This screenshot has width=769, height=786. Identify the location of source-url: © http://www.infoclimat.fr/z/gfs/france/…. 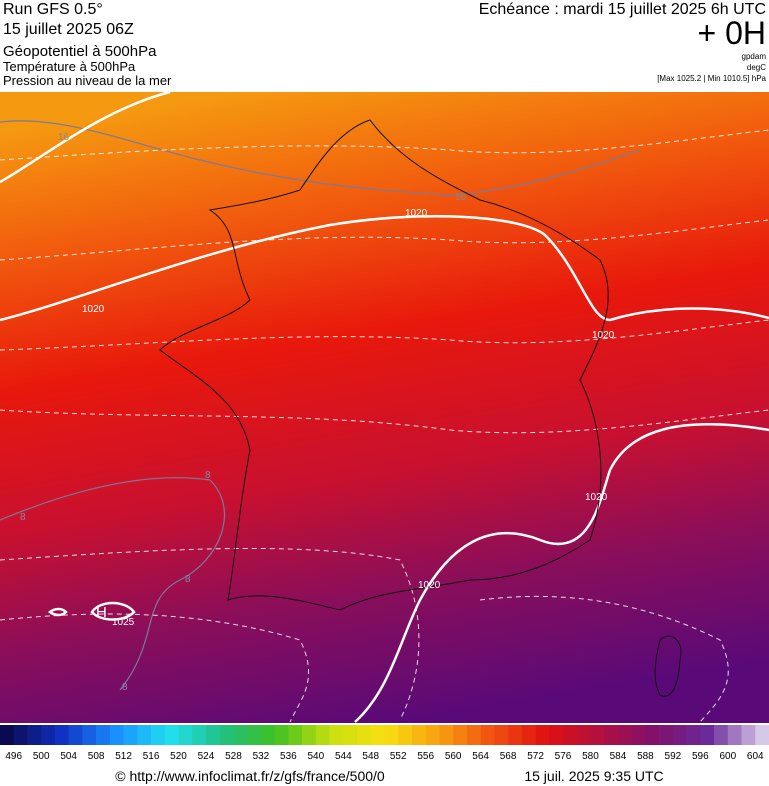
(250, 776).